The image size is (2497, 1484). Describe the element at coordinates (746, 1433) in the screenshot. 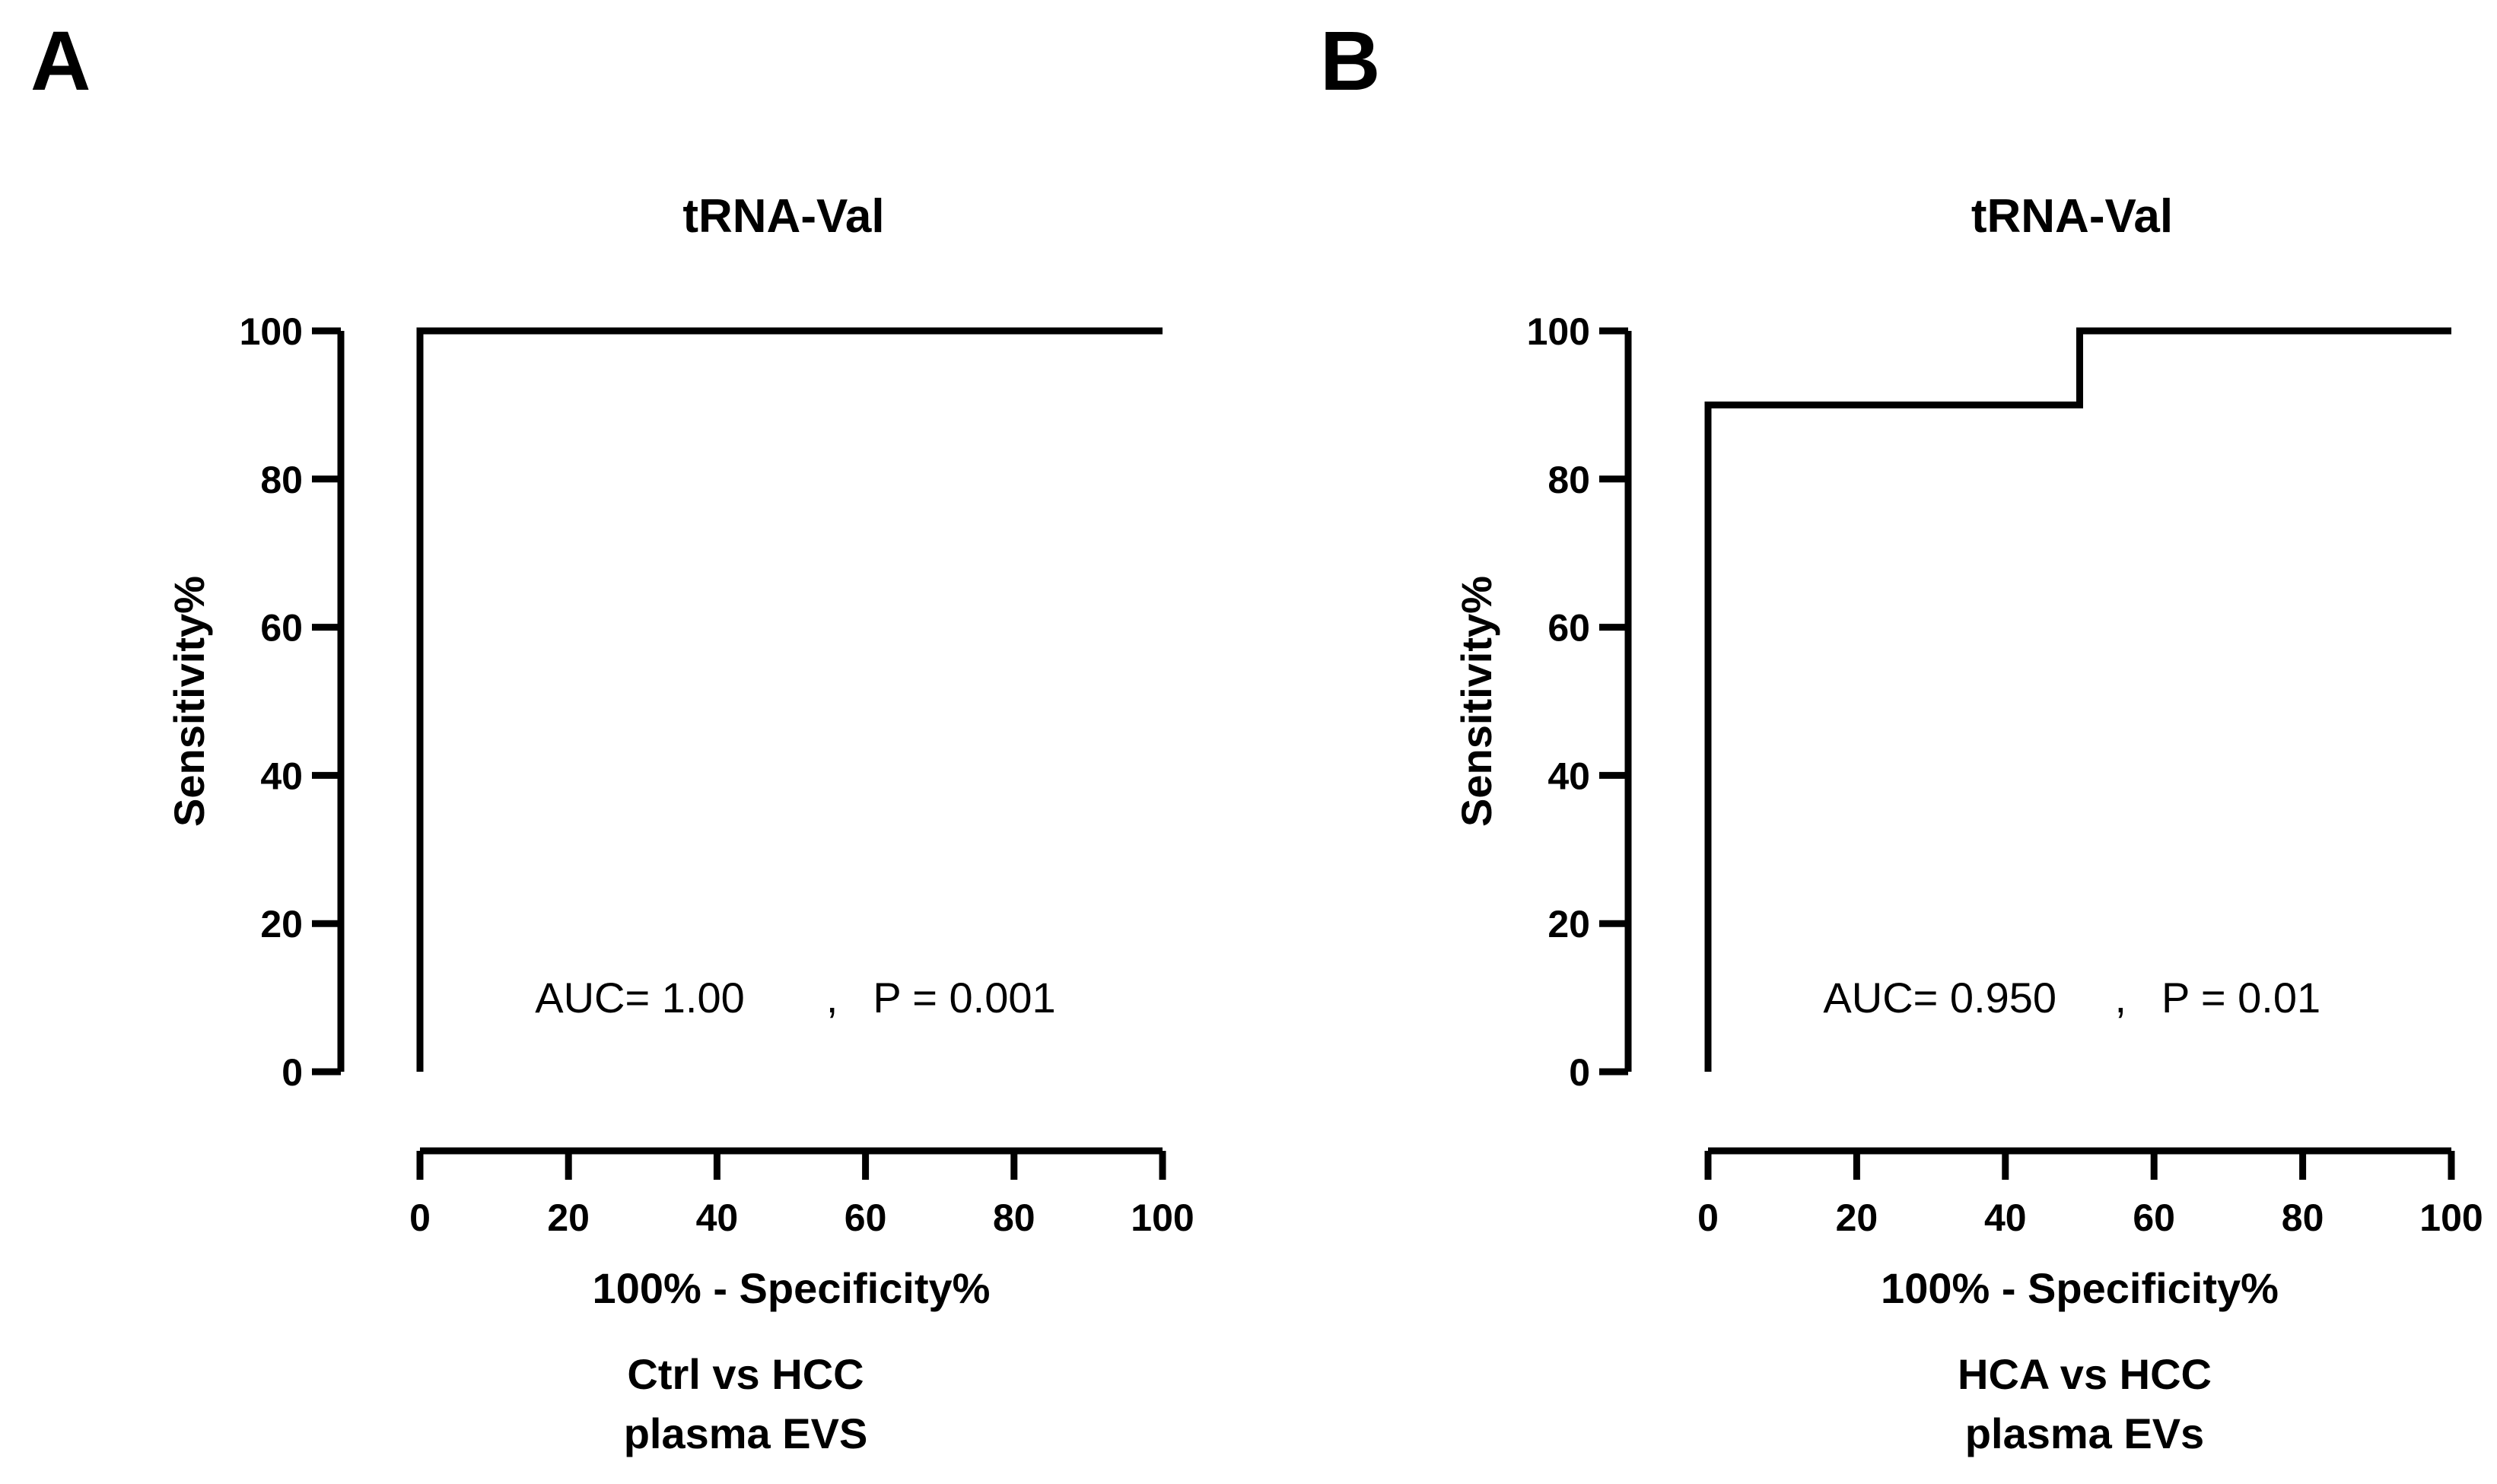

I see `caption-line: plasma EVS` at that location.